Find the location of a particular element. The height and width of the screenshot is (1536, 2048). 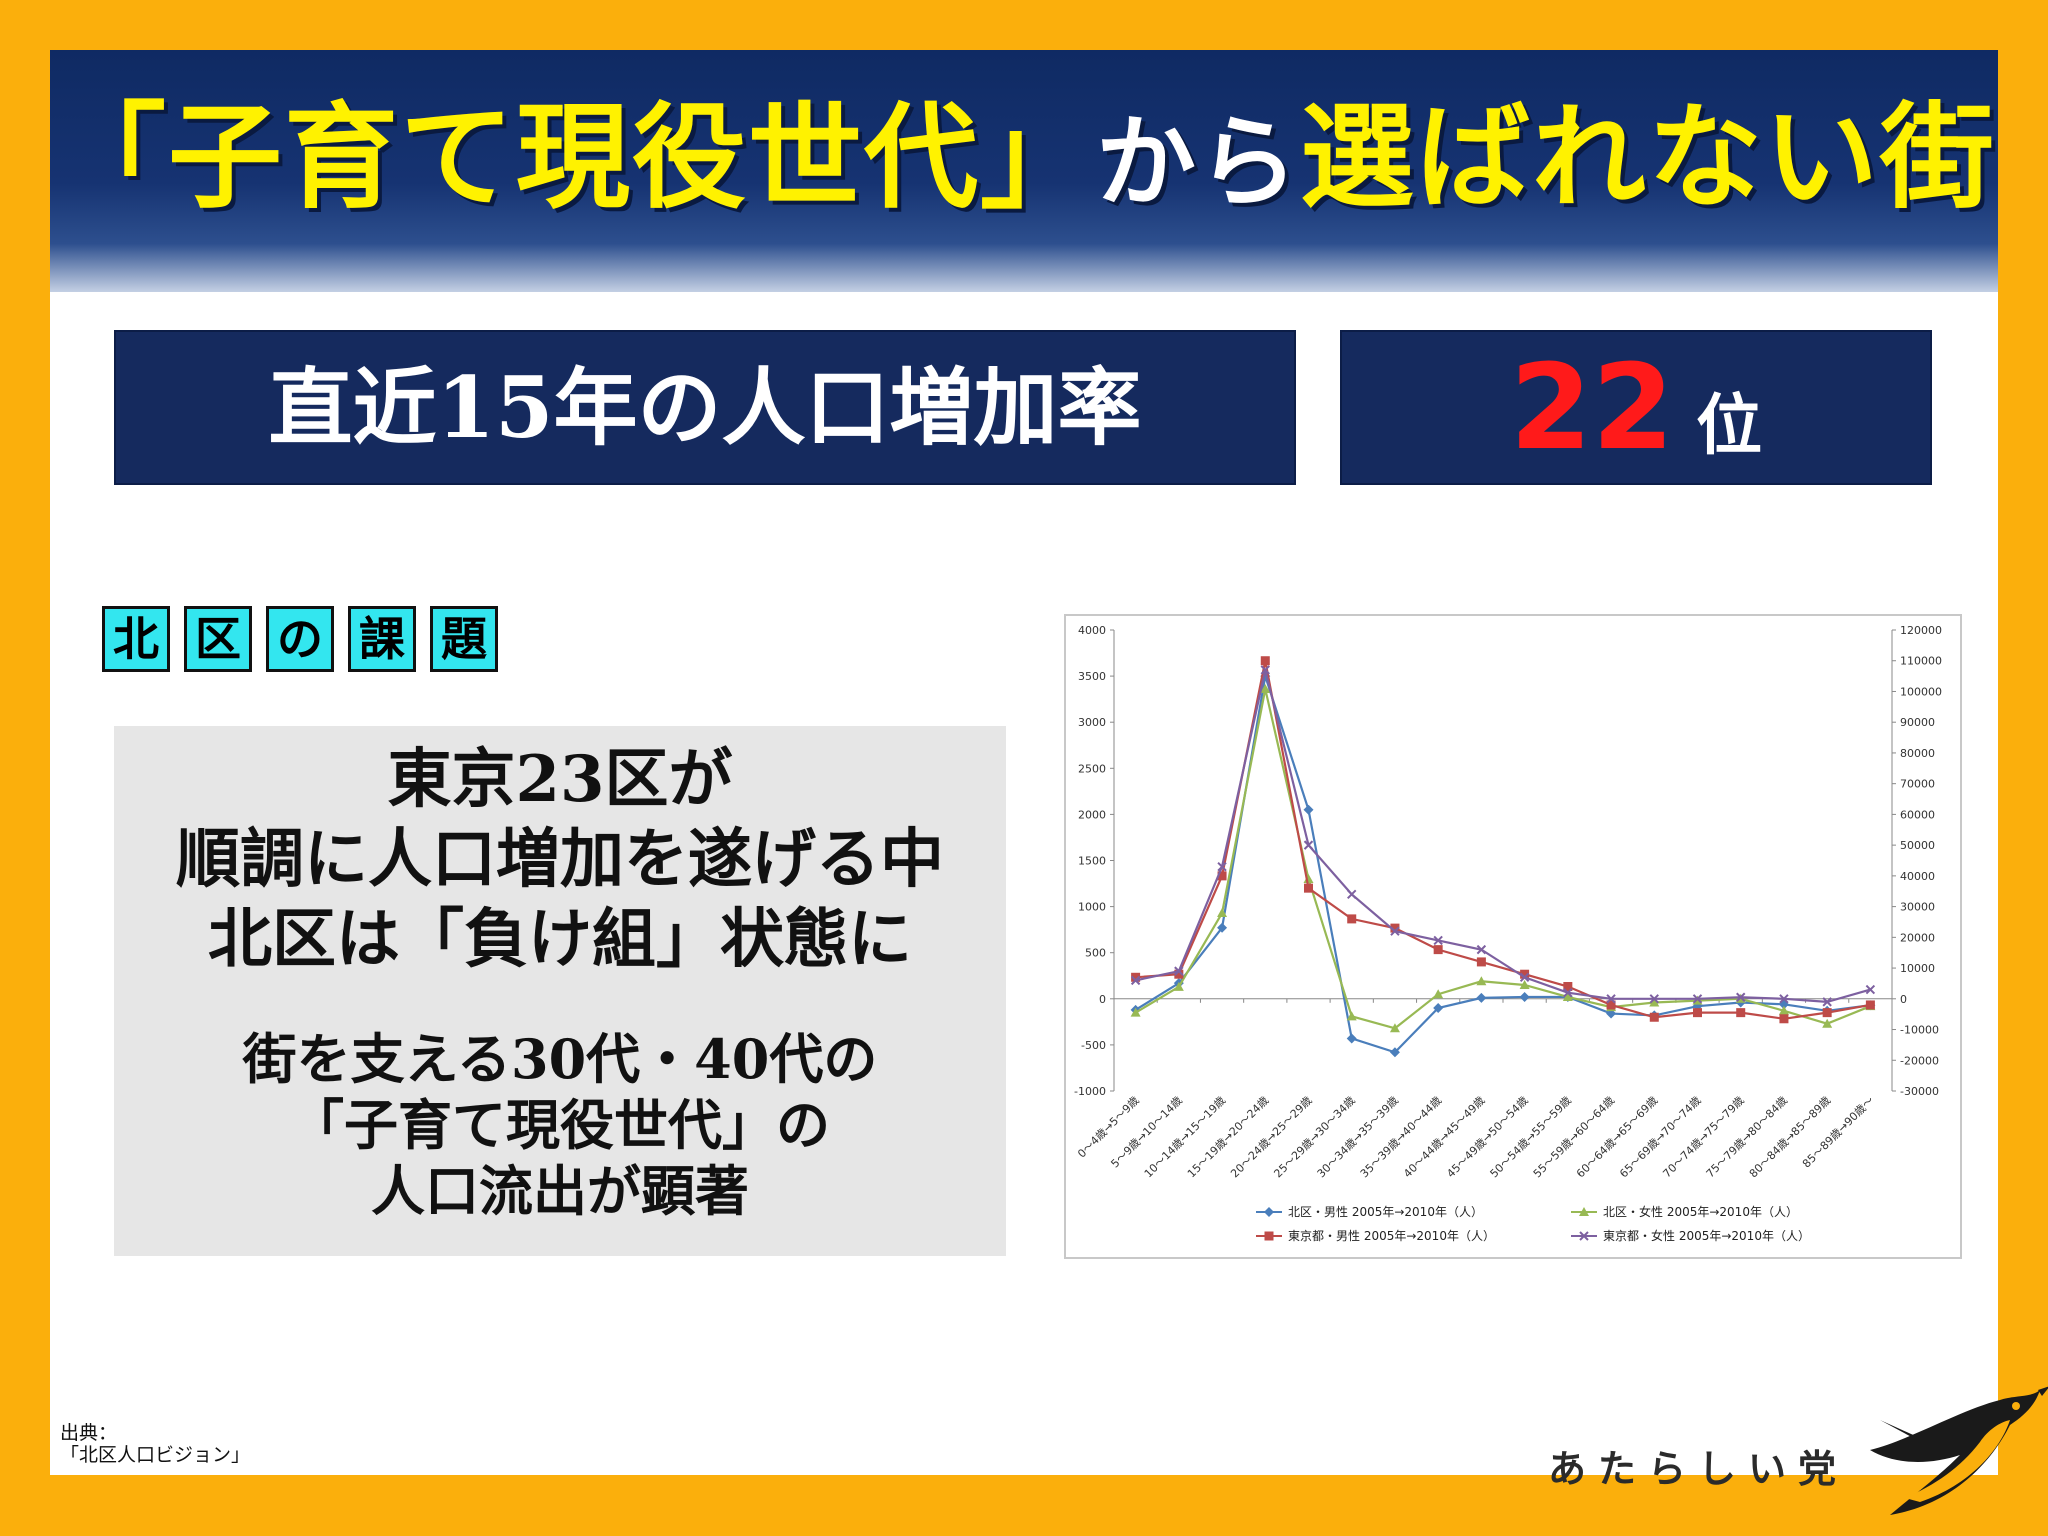

issue-tag: の is located at coordinates (300, 639).